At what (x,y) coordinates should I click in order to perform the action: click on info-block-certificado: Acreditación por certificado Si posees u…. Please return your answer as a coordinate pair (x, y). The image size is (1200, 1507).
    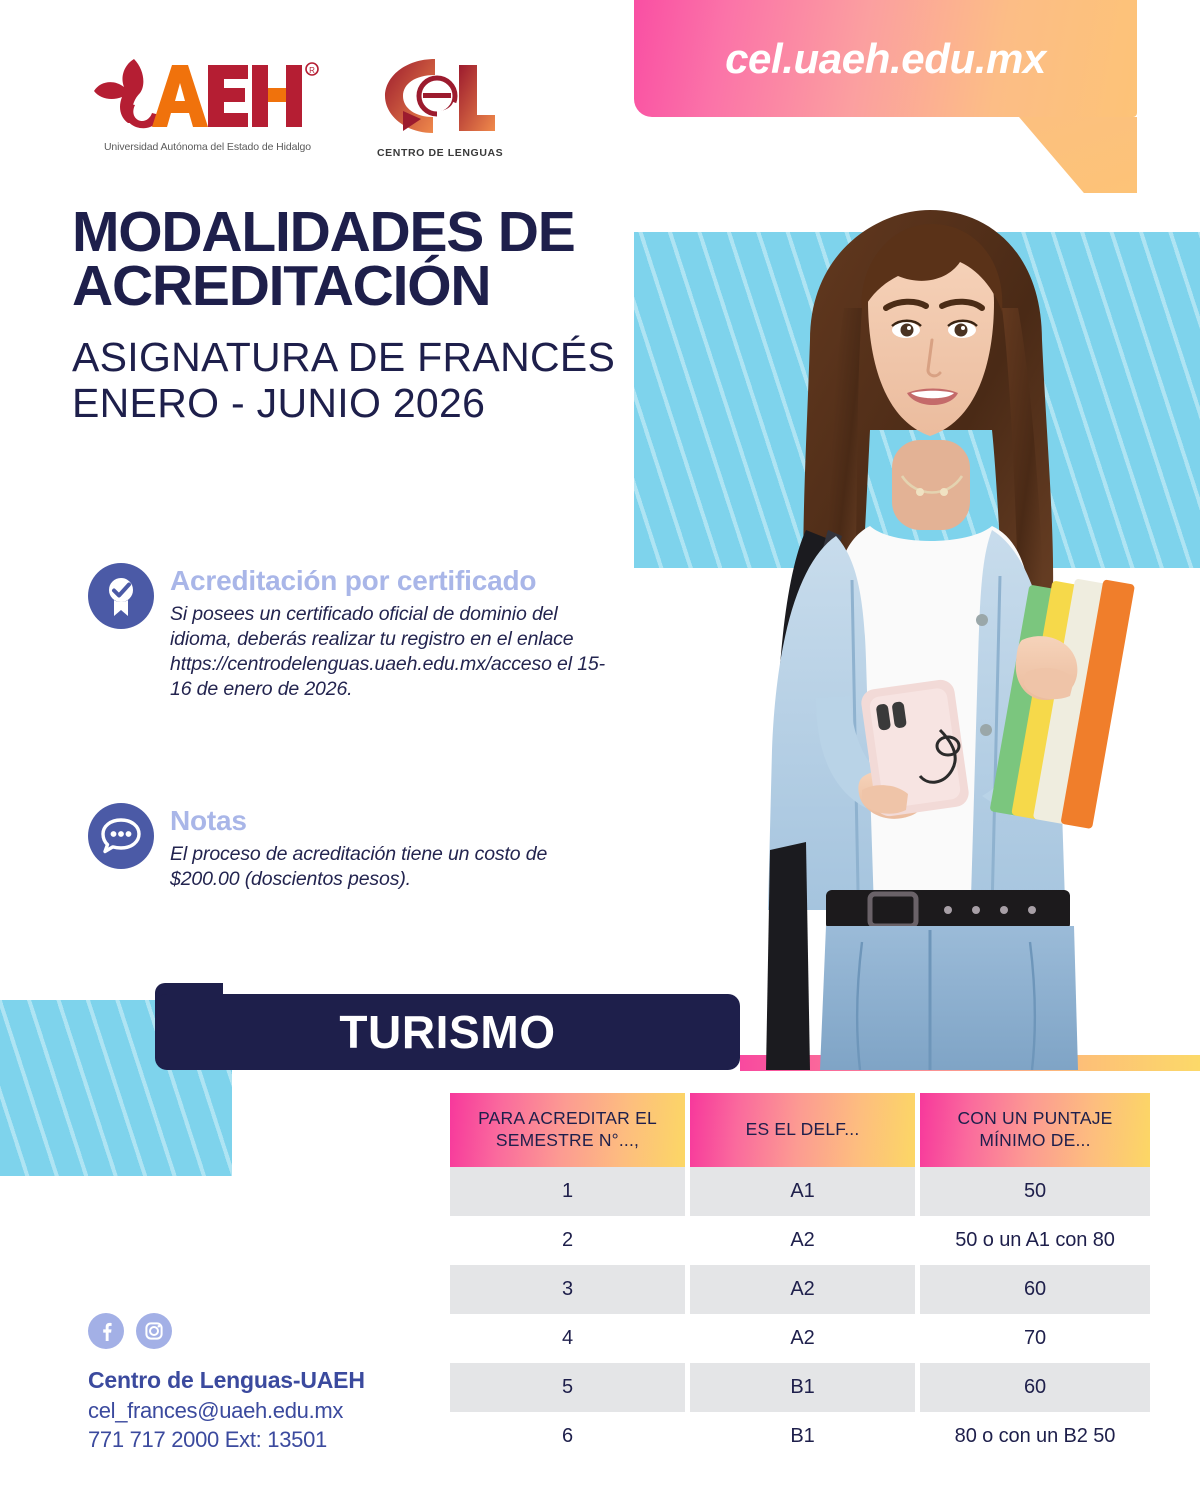
    Looking at the image, I should click on (348, 632).